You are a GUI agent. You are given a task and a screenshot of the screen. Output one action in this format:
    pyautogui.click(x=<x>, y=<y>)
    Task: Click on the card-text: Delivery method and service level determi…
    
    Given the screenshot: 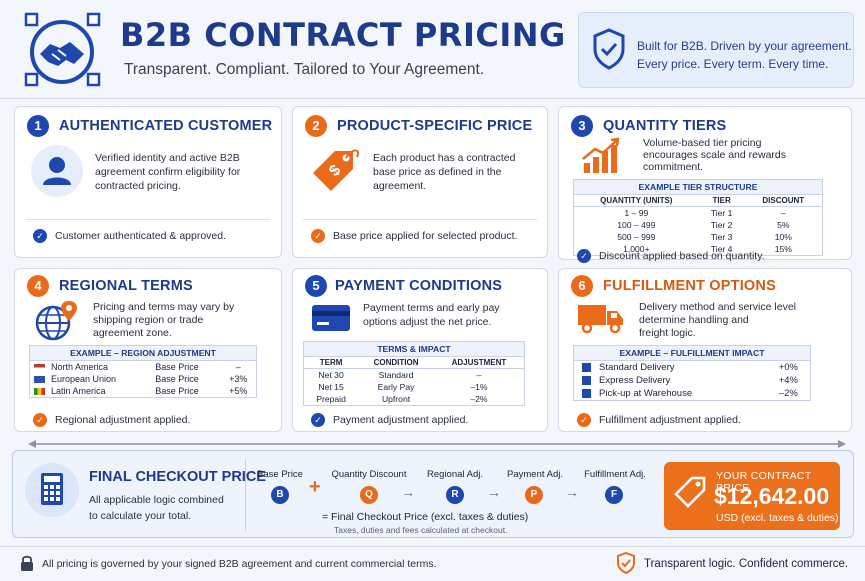 What is the action you would take?
    pyautogui.click(x=717, y=320)
    